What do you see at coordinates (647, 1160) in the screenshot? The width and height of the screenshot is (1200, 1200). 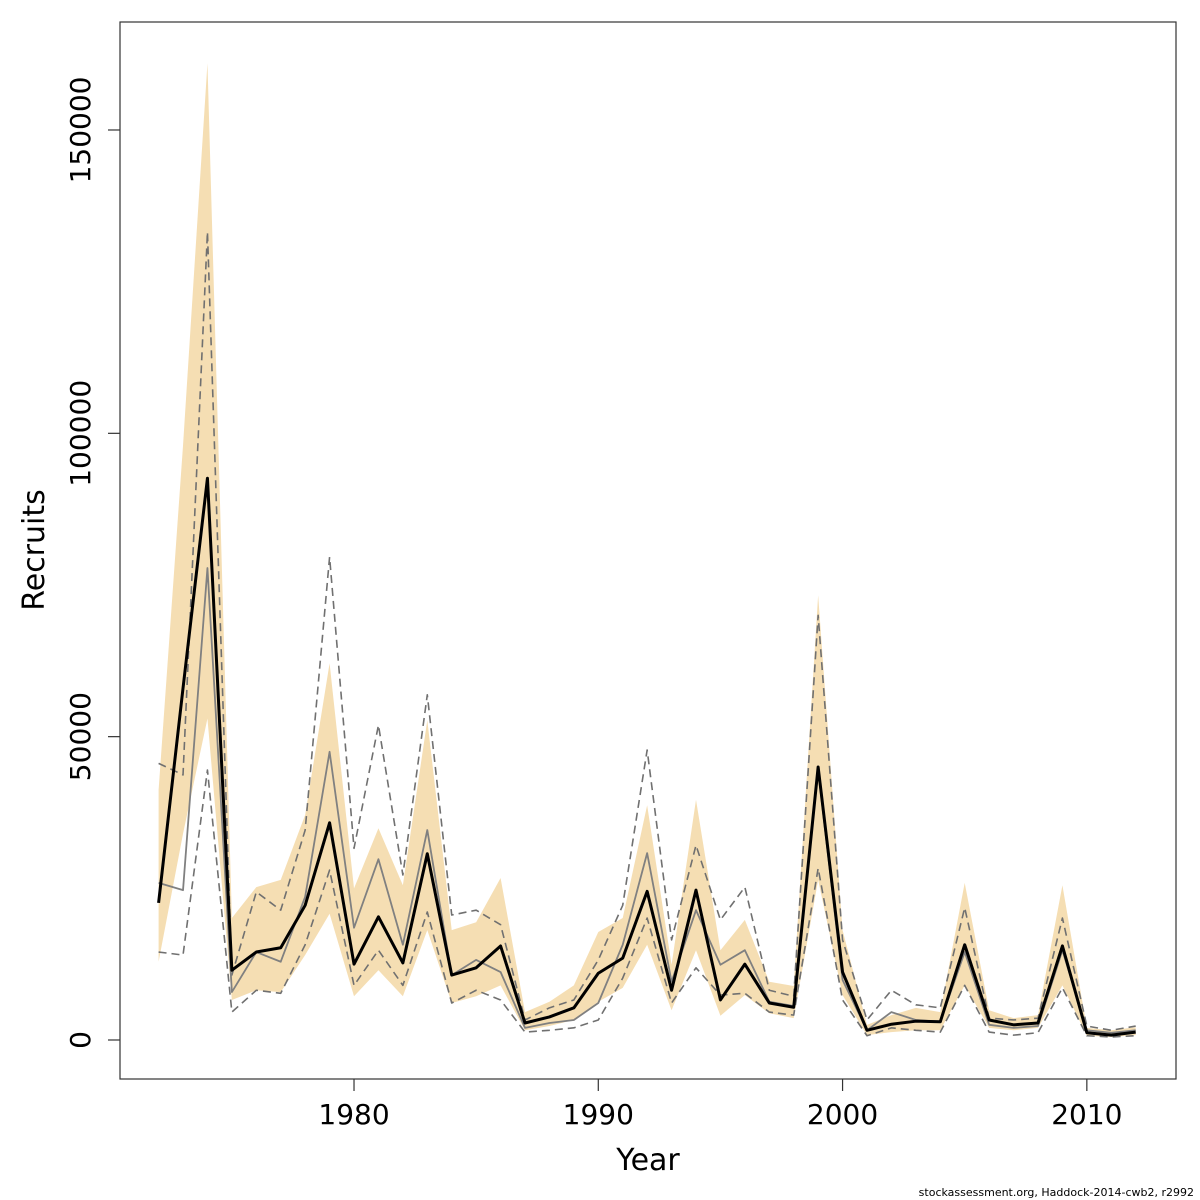 I see `x-axis-label: Year` at bounding box center [647, 1160].